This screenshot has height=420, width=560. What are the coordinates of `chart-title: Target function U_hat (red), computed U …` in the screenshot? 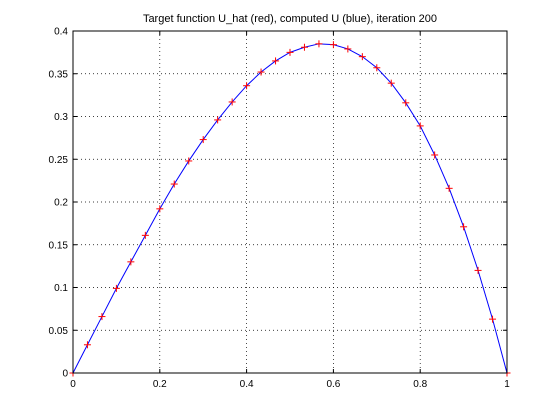 It's located at (290, 19).